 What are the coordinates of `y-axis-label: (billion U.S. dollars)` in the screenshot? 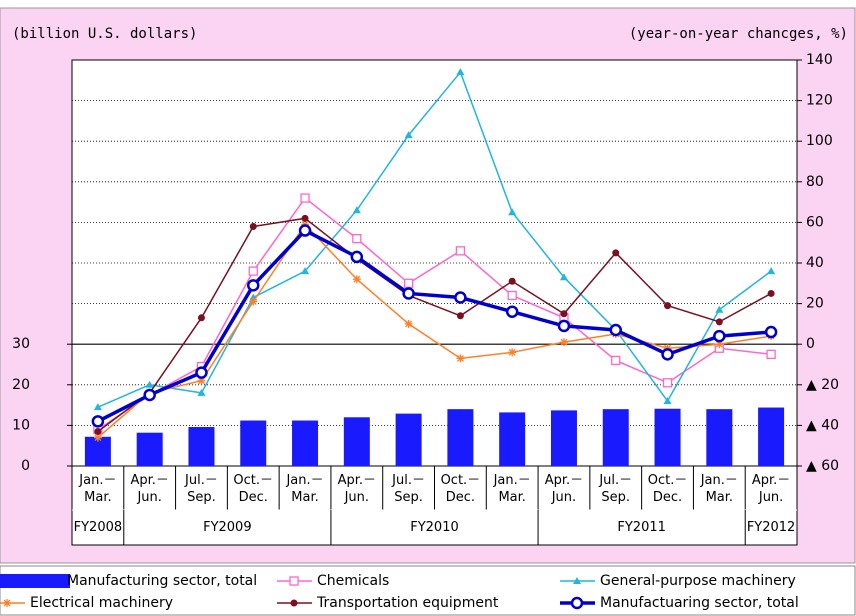 It's located at (104, 34).